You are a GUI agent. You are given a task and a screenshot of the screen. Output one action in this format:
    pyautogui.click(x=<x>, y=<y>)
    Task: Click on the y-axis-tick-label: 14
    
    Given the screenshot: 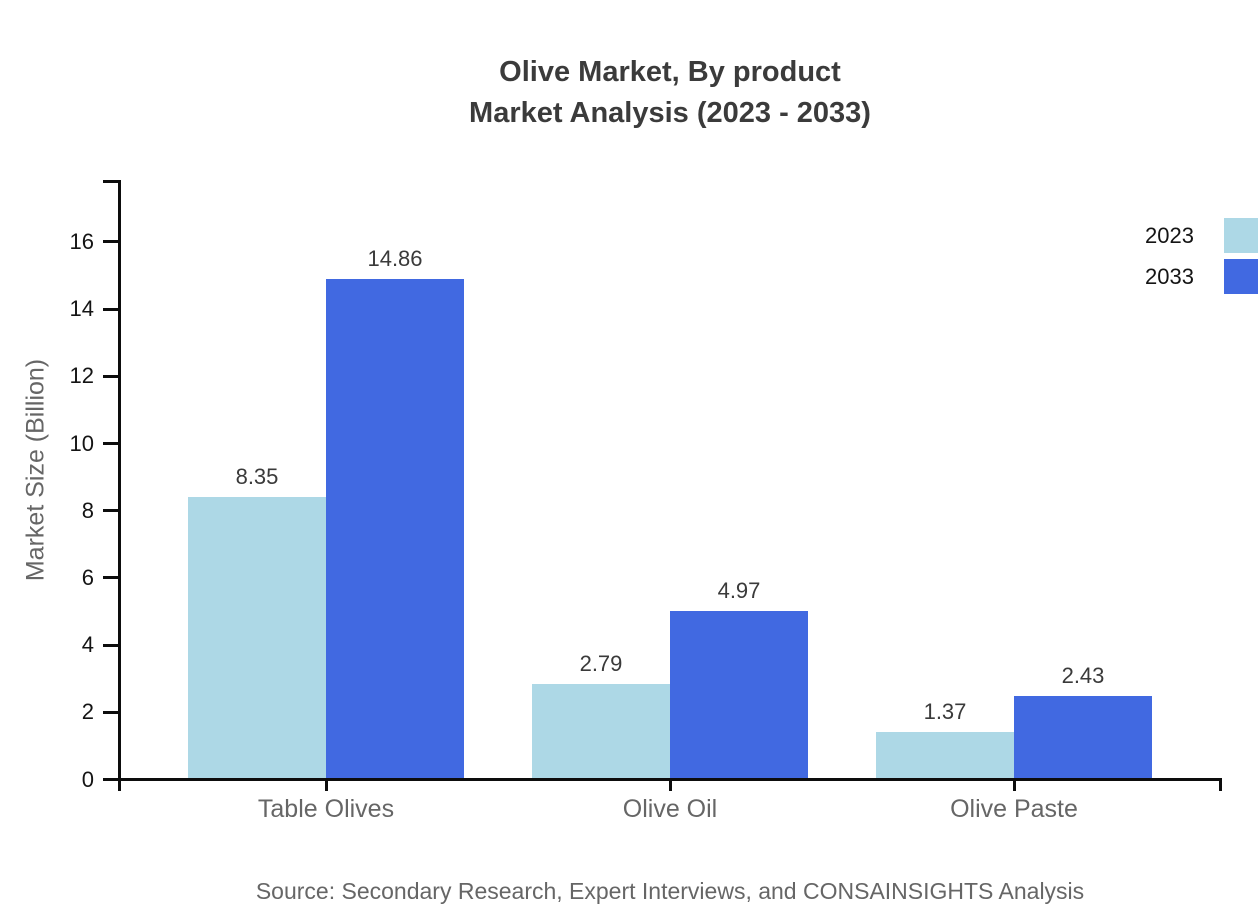 What is the action you would take?
    pyautogui.click(x=81, y=309)
    